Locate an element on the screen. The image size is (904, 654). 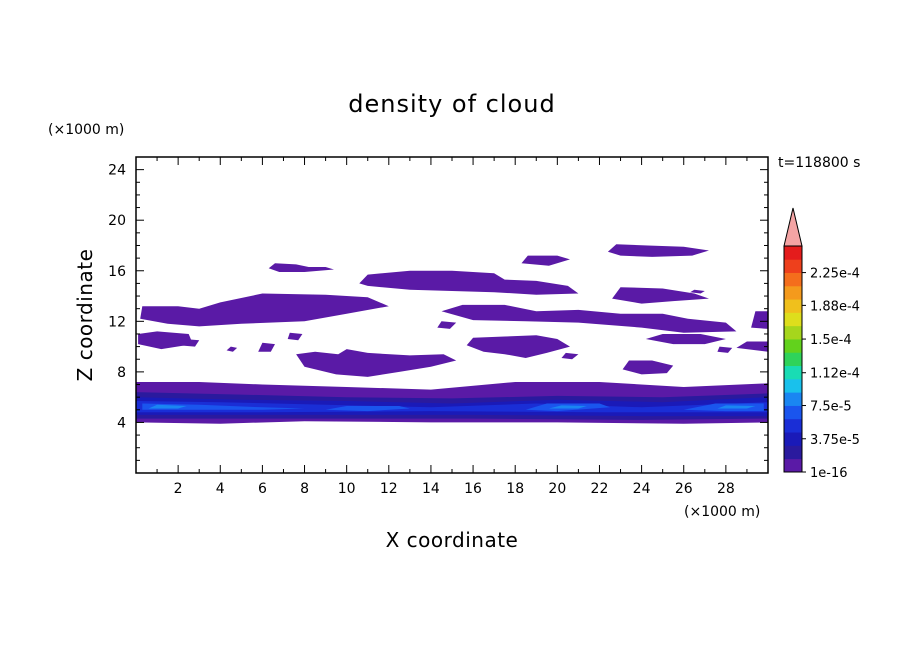
y-tick-label: 20 is located at coordinates (117, 221).